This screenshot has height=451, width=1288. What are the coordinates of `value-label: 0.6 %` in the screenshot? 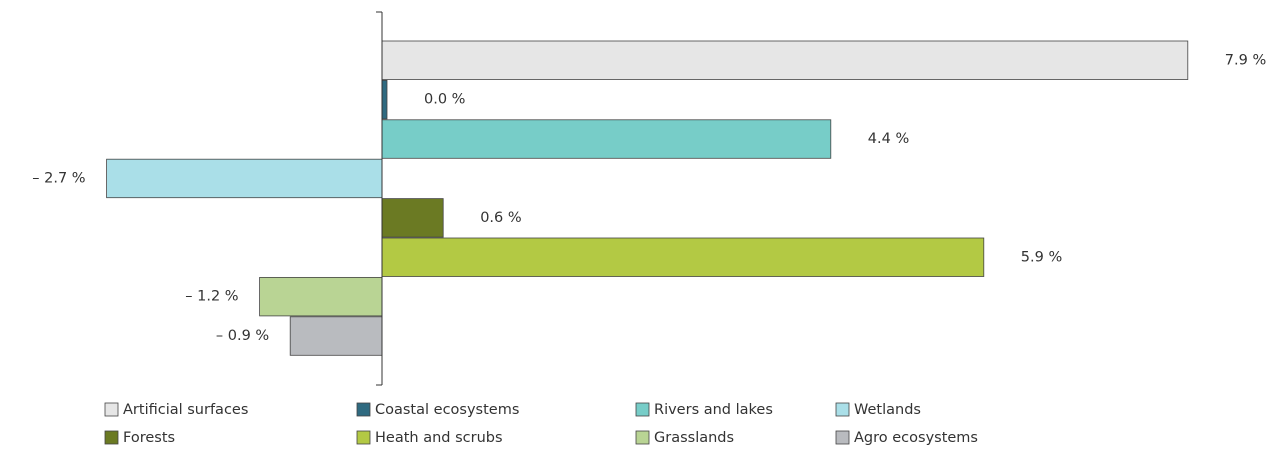 It's located at (500, 218).